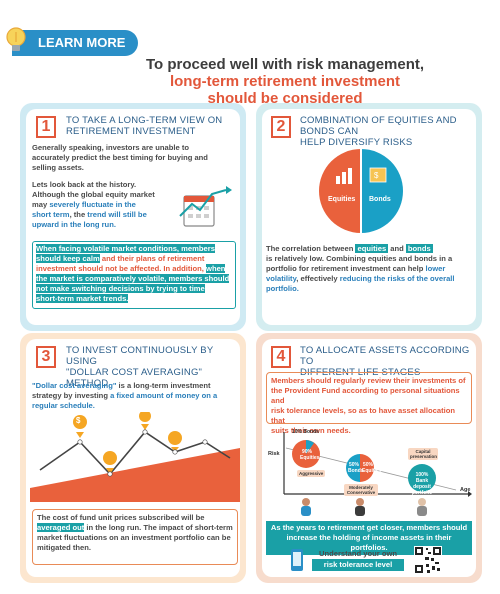 Image resolution: width=500 pixels, height=594 pixels. Describe the element at coordinates (135, 475) in the screenshot. I see `upward-trend-area` at that location.